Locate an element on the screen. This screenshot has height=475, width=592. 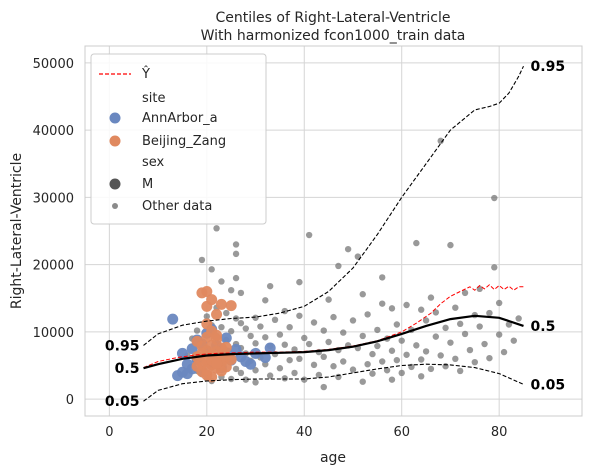
x-axis-label: age is located at coordinates (333, 458).